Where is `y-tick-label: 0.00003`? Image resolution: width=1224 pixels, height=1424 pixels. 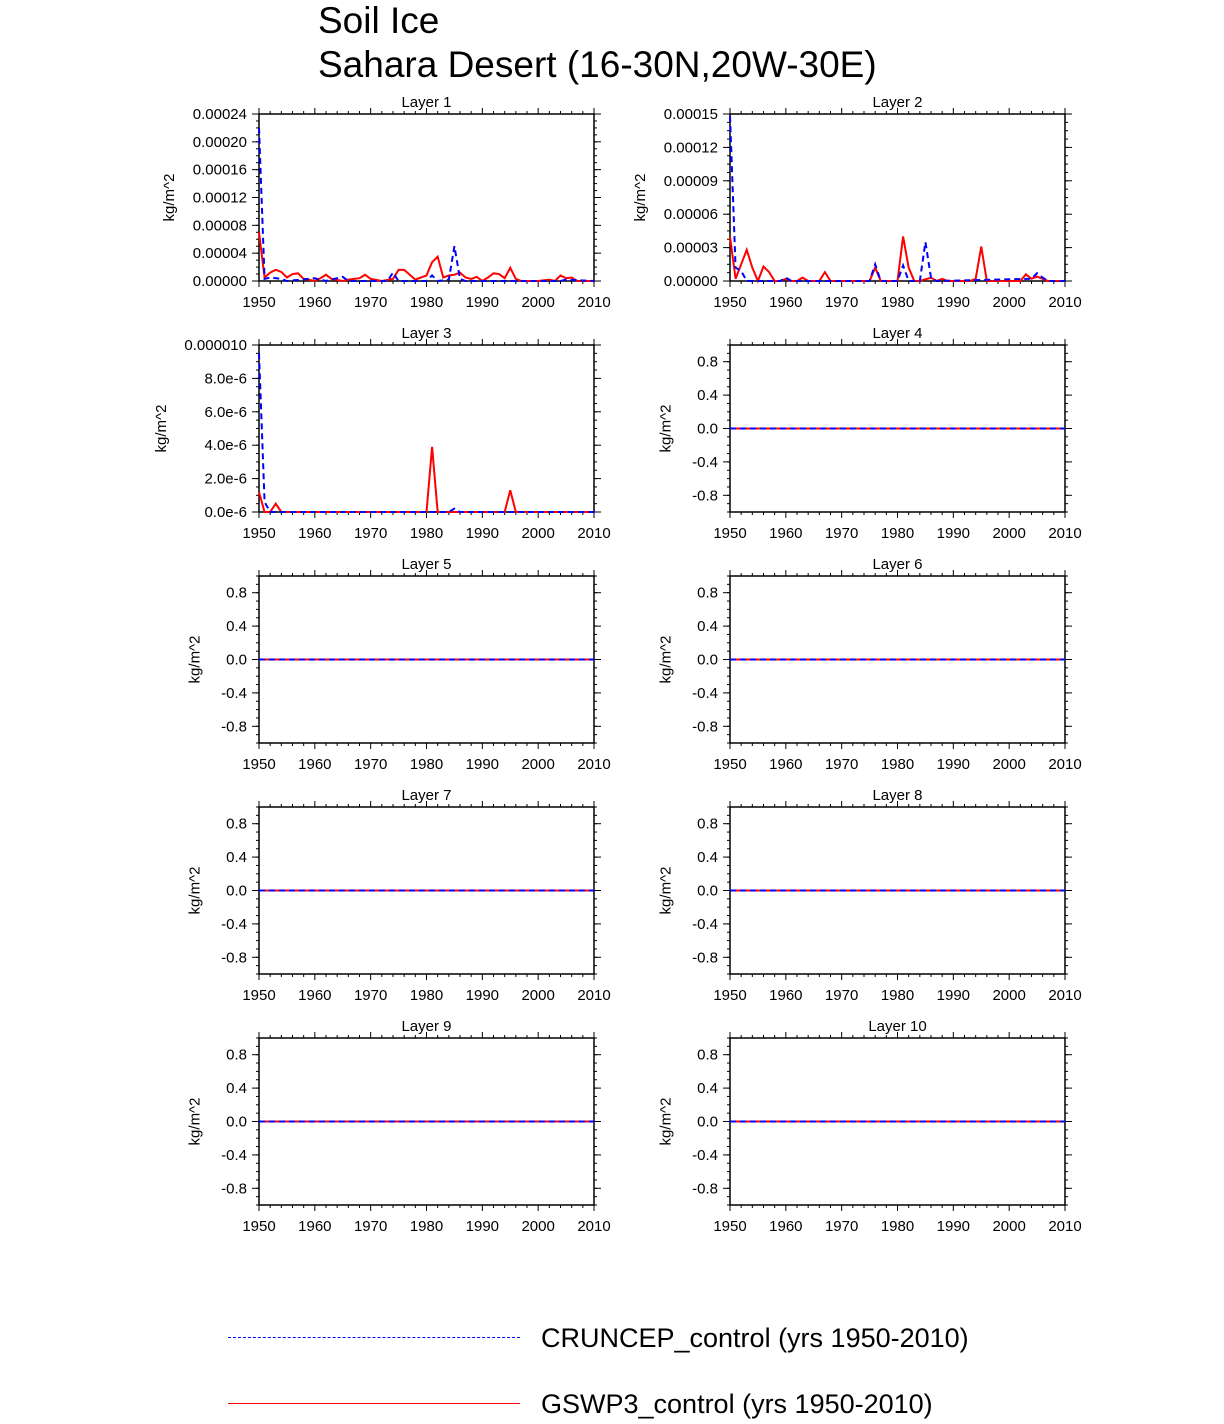 y-tick-label: 0.00003 is located at coordinates (691, 248).